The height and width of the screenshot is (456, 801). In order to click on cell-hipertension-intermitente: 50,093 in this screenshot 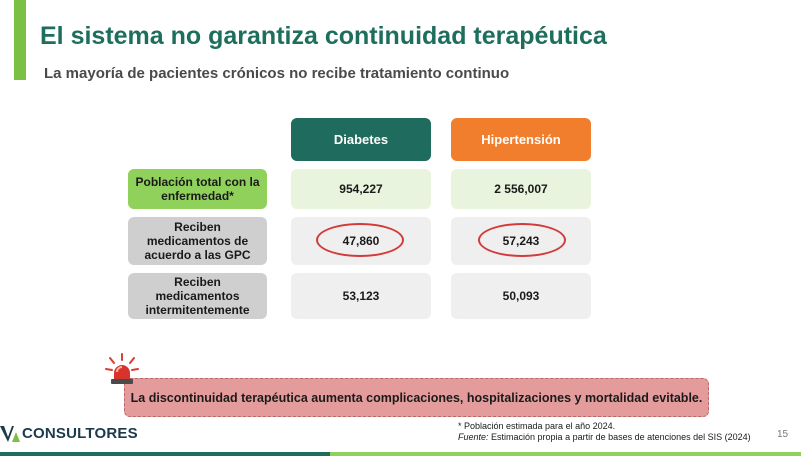, I will do `click(521, 296)`.